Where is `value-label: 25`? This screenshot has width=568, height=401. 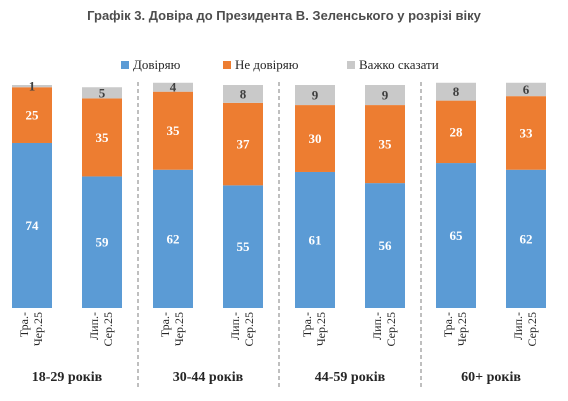
value-label: 25 is located at coordinates (33, 115).